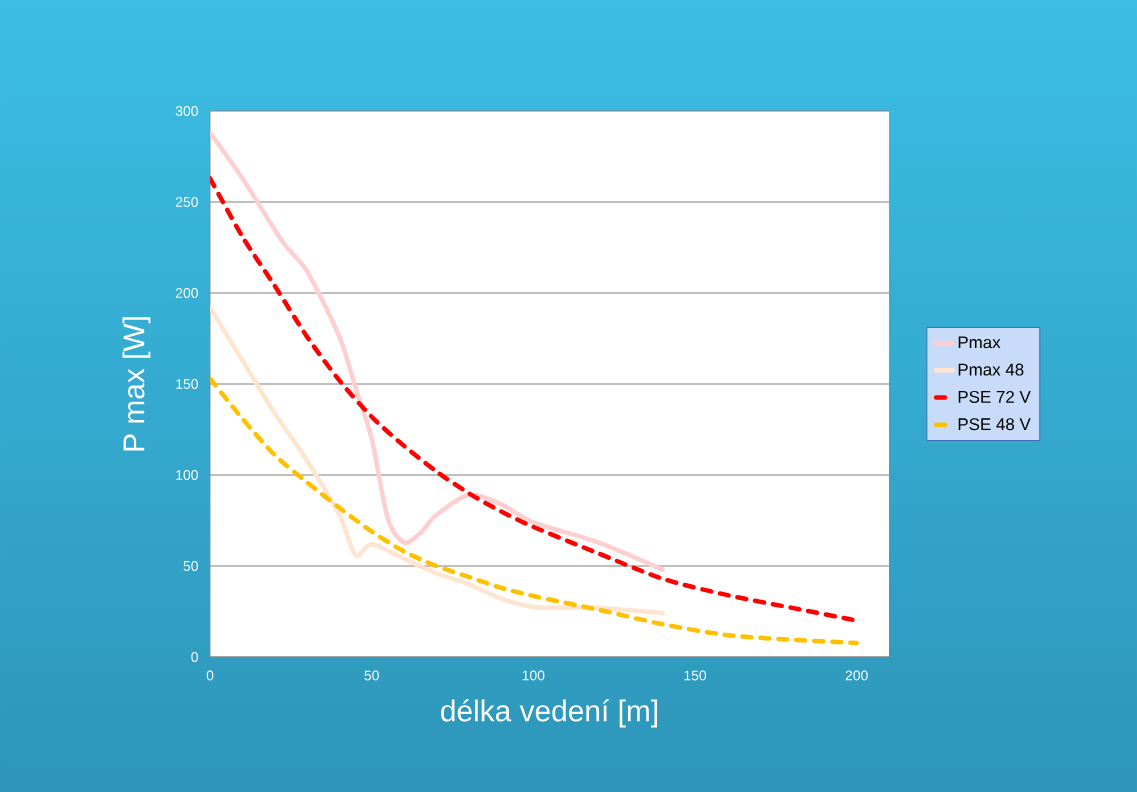 The width and height of the screenshot is (1137, 792). What do you see at coordinates (186, 293) in the screenshot?
I see `y-tick-label: 200` at bounding box center [186, 293].